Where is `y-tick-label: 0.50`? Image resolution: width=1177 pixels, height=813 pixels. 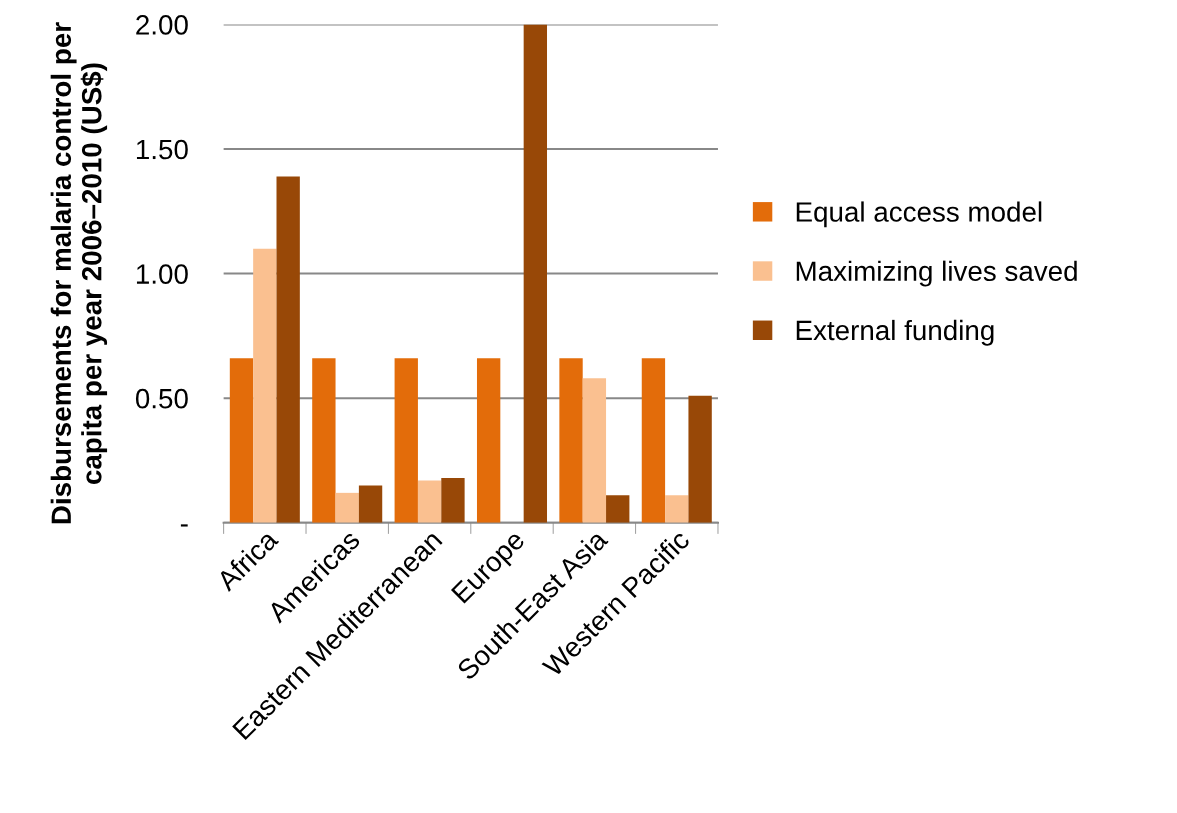
y-tick-label: 0.50 is located at coordinates (161, 398).